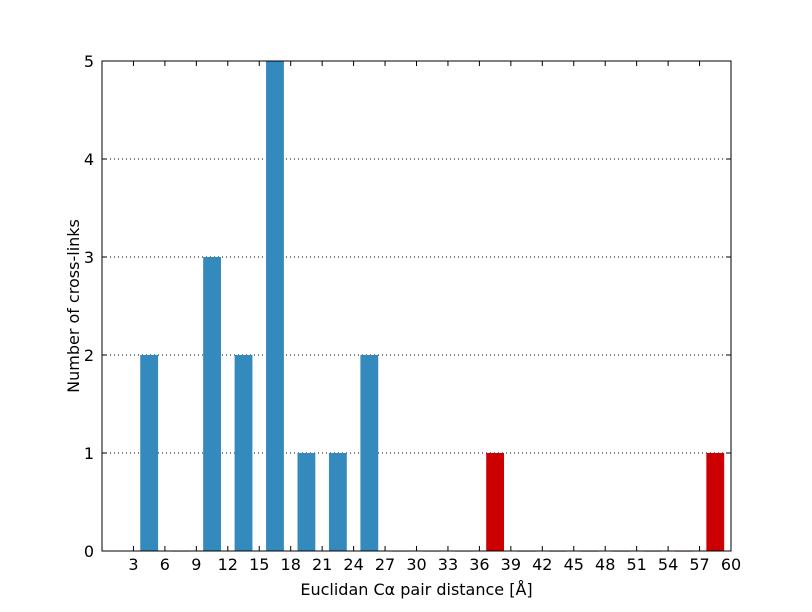  Describe the element at coordinates (636, 564) in the screenshot. I see `x-tick-label: 51` at that location.